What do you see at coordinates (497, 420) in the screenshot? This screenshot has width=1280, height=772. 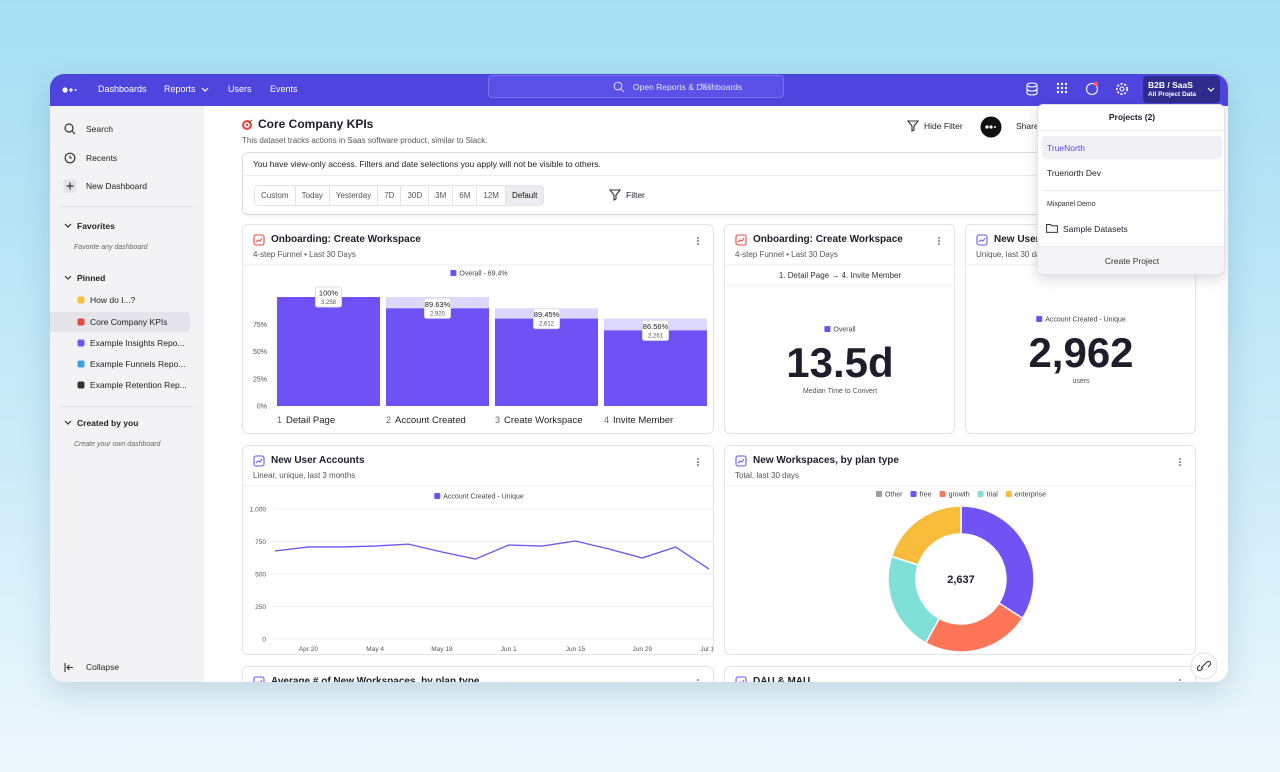 I see `step-number: 3` at bounding box center [497, 420].